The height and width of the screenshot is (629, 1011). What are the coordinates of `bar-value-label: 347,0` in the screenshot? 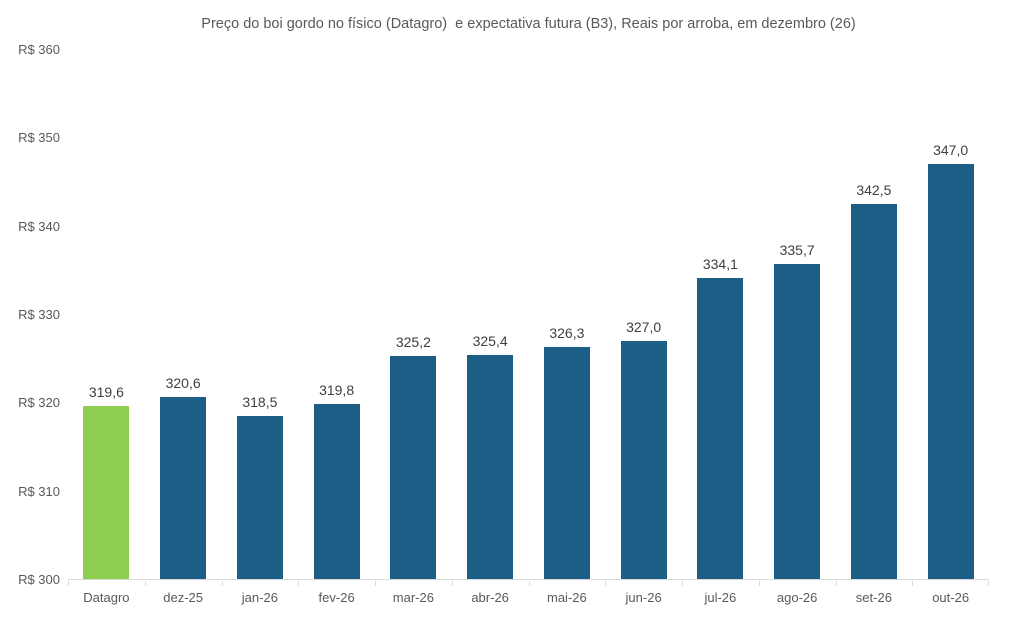 It's located at (951, 149).